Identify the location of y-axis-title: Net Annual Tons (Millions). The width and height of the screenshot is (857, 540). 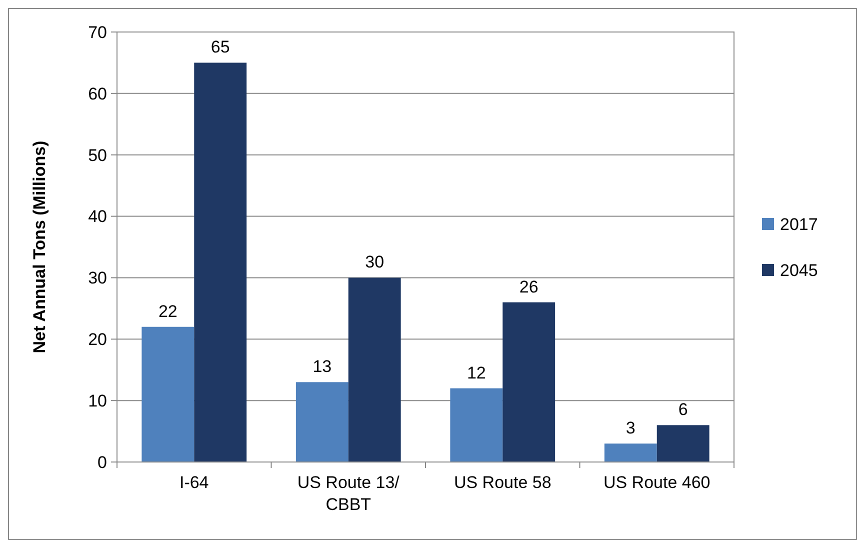
(39, 247).